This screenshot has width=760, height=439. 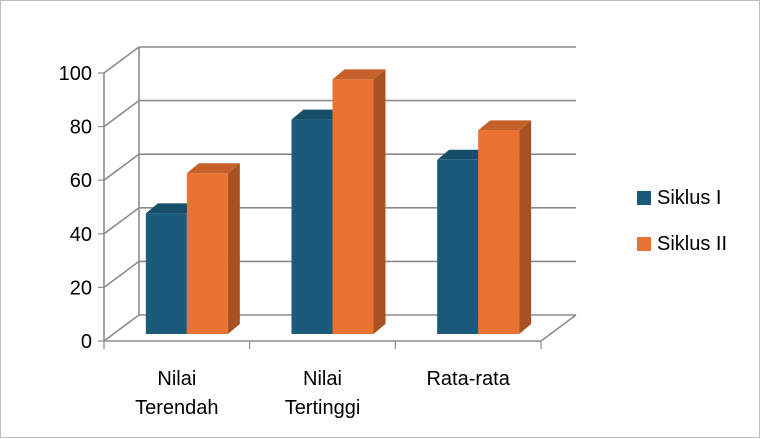 I want to click on y-tick-label: 100, so click(x=75, y=74).